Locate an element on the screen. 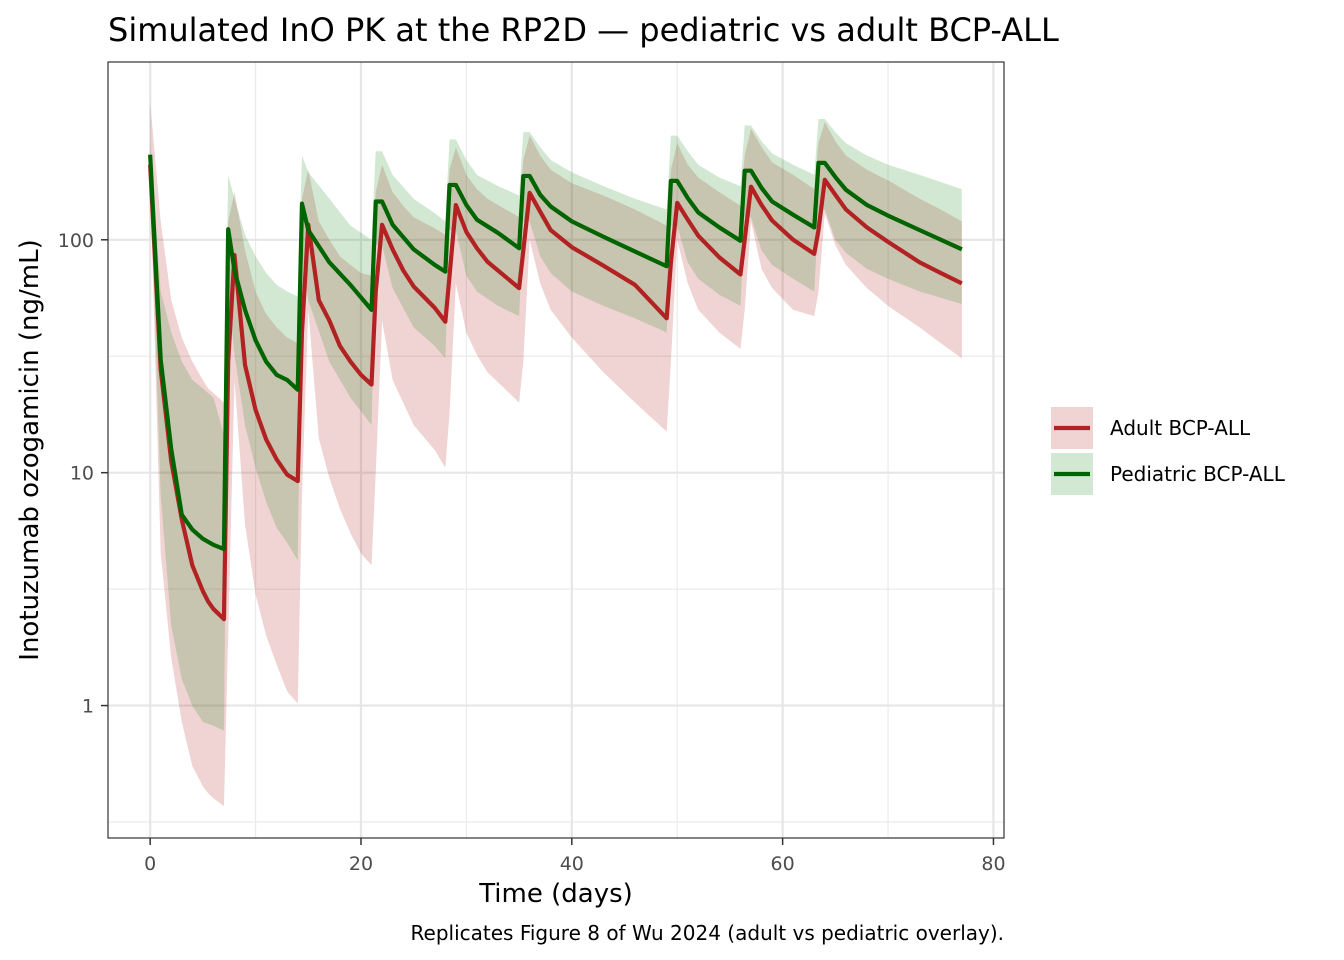 The width and height of the screenshot is (1344, 960). legend-label: Pediatric BCP-ALL is located at coordinates (1198, 474).